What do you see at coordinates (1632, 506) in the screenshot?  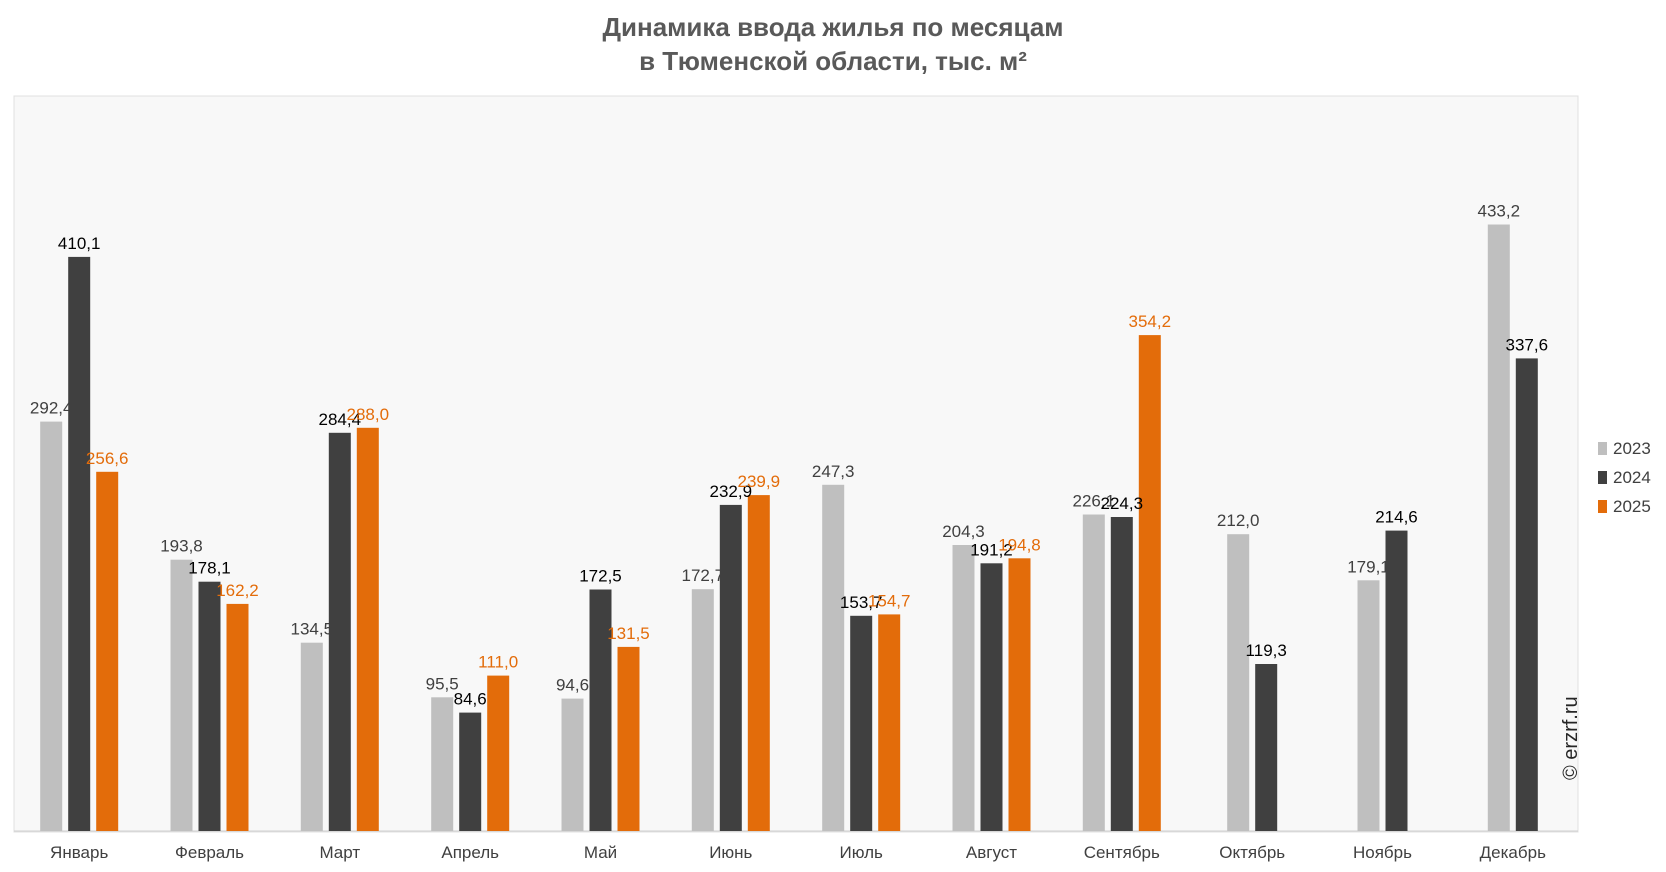 I see `legend-label-2025: 2025` at bounding box center [1632, 506].